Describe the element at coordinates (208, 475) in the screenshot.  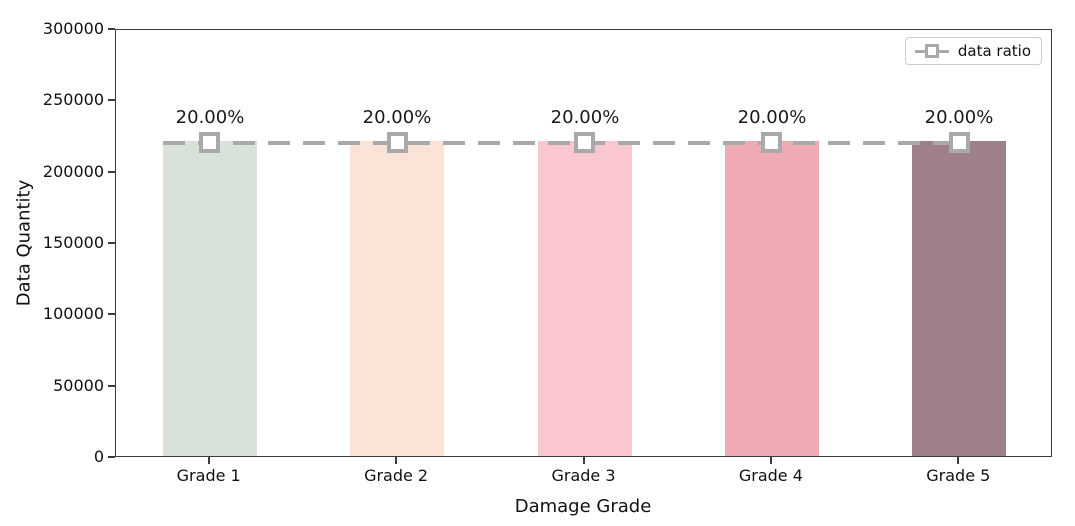
I see `x-tick-label: Grade 1` at that location.